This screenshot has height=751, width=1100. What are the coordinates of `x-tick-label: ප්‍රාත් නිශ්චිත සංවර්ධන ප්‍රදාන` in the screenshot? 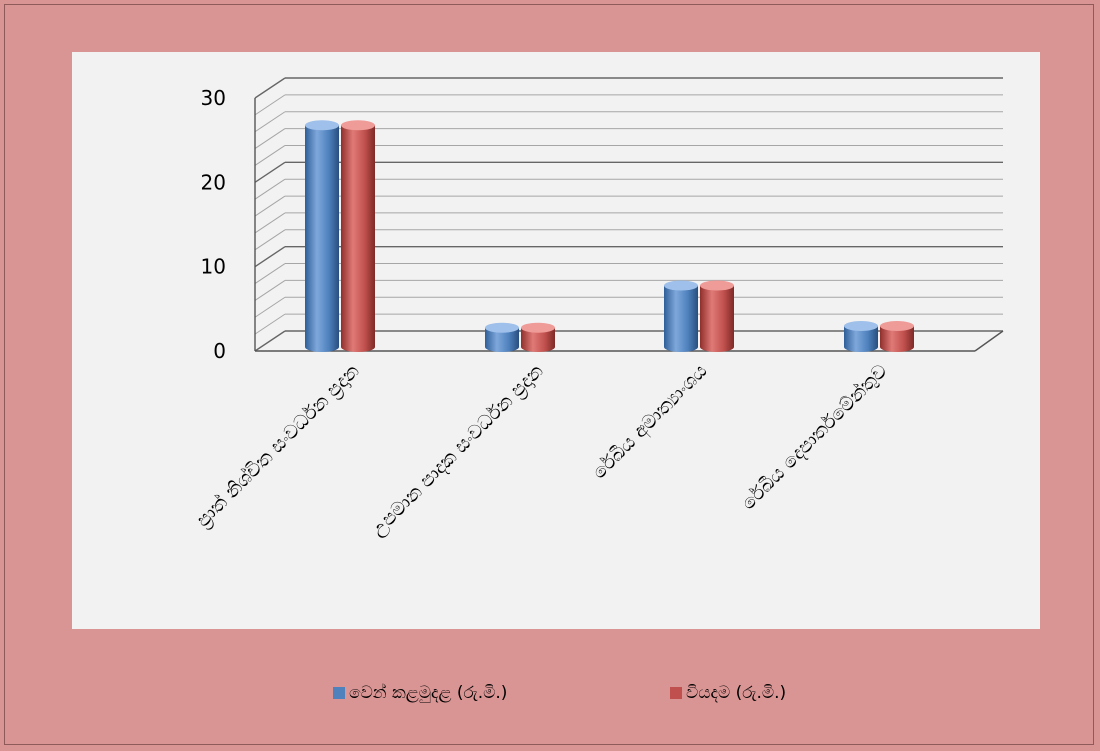 It's located at (278, 446).